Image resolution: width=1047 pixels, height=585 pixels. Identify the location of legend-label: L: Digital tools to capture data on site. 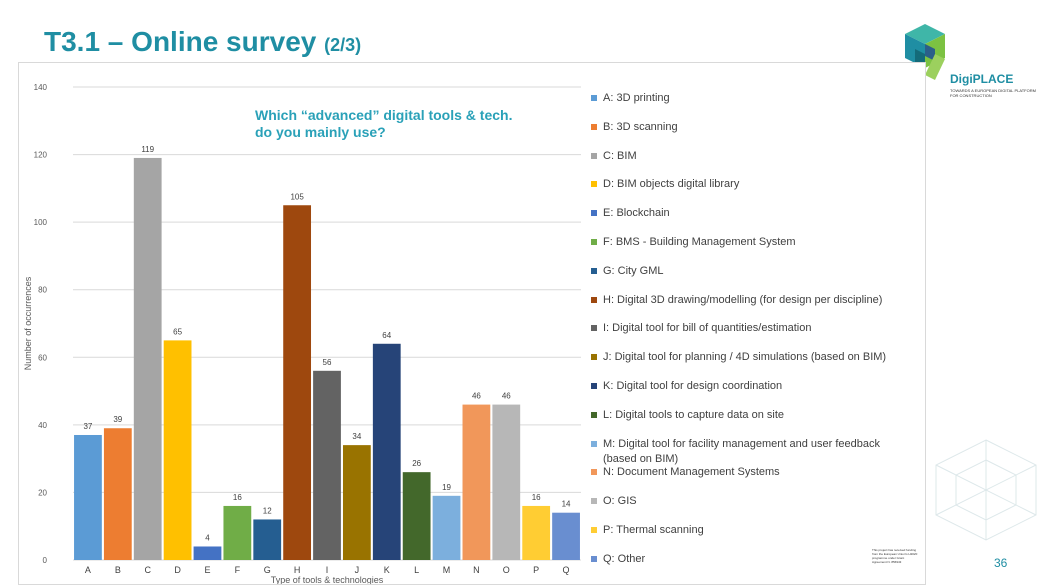
(693, 414).